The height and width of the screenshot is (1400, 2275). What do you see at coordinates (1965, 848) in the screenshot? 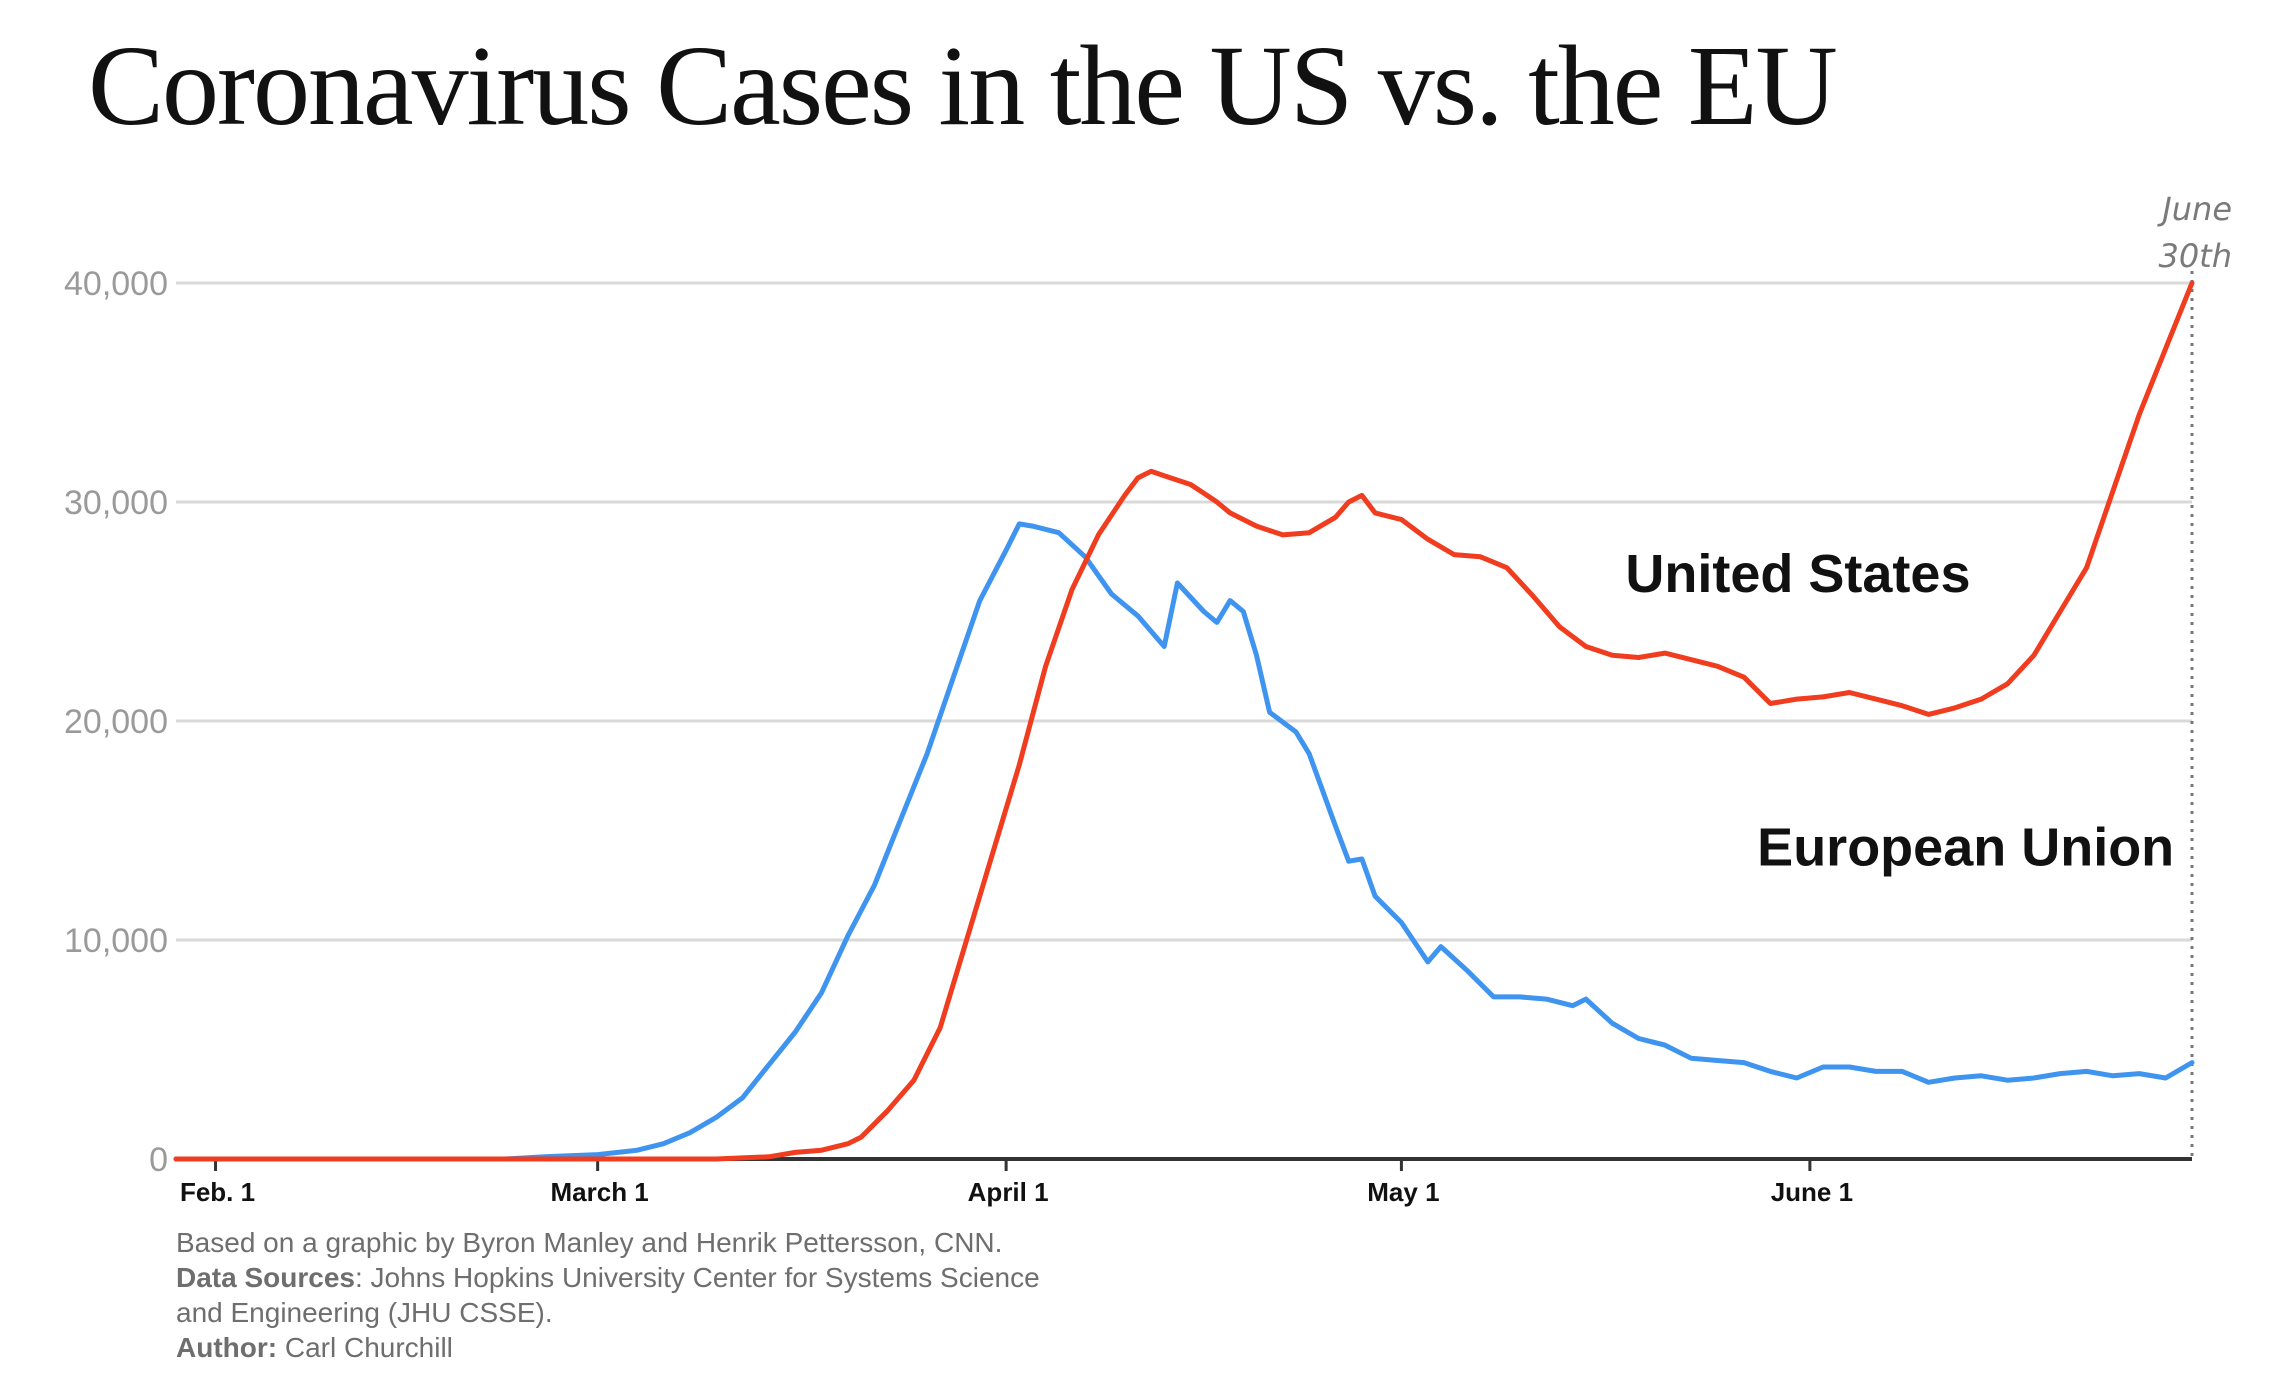
I see `series-label-european-union: European Union` at bounding box center [1965, 848].